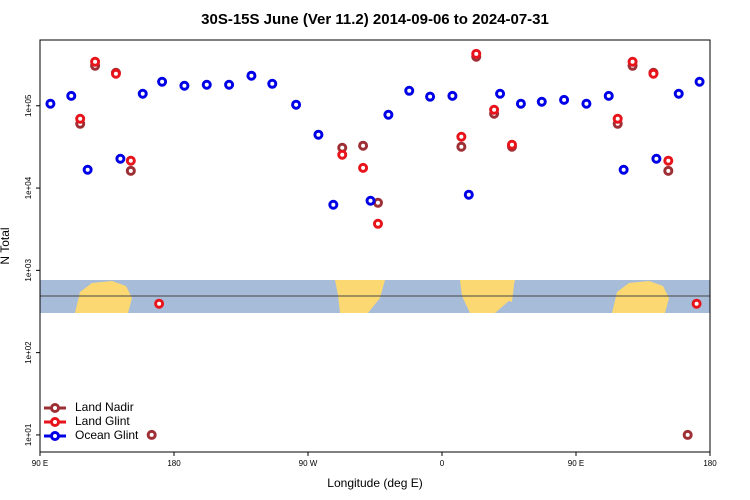 This screenshot has width=750, height=500. Describe the element at coordinates (374, 483) in the screenshot. I see `x-axis-label: Longitude (deg E)` at that location.